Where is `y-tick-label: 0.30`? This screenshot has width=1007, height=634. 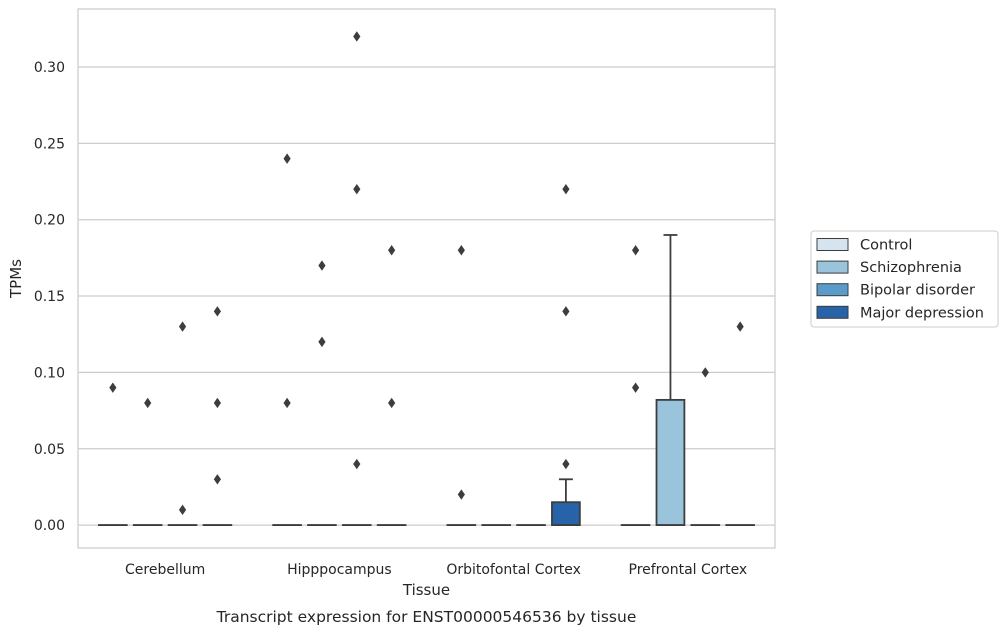
y-tick-label: 0.30 is located at coordinates (49, 68).